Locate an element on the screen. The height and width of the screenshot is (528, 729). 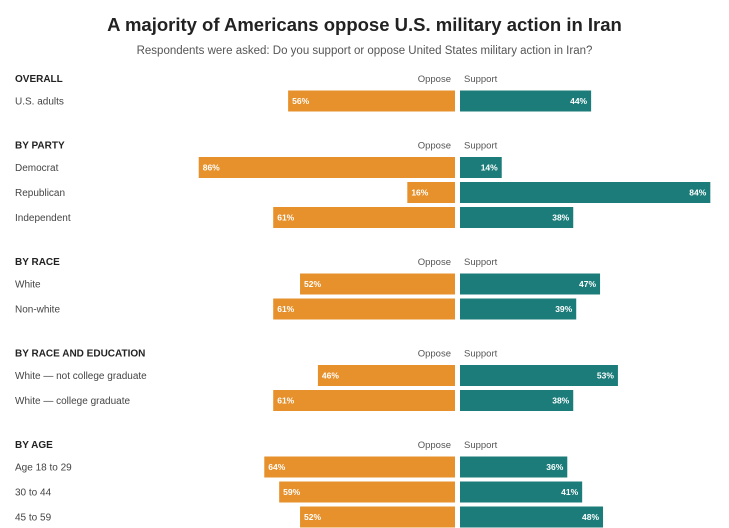
category-label: White — not college graduate is located at coordinates (81, 376).